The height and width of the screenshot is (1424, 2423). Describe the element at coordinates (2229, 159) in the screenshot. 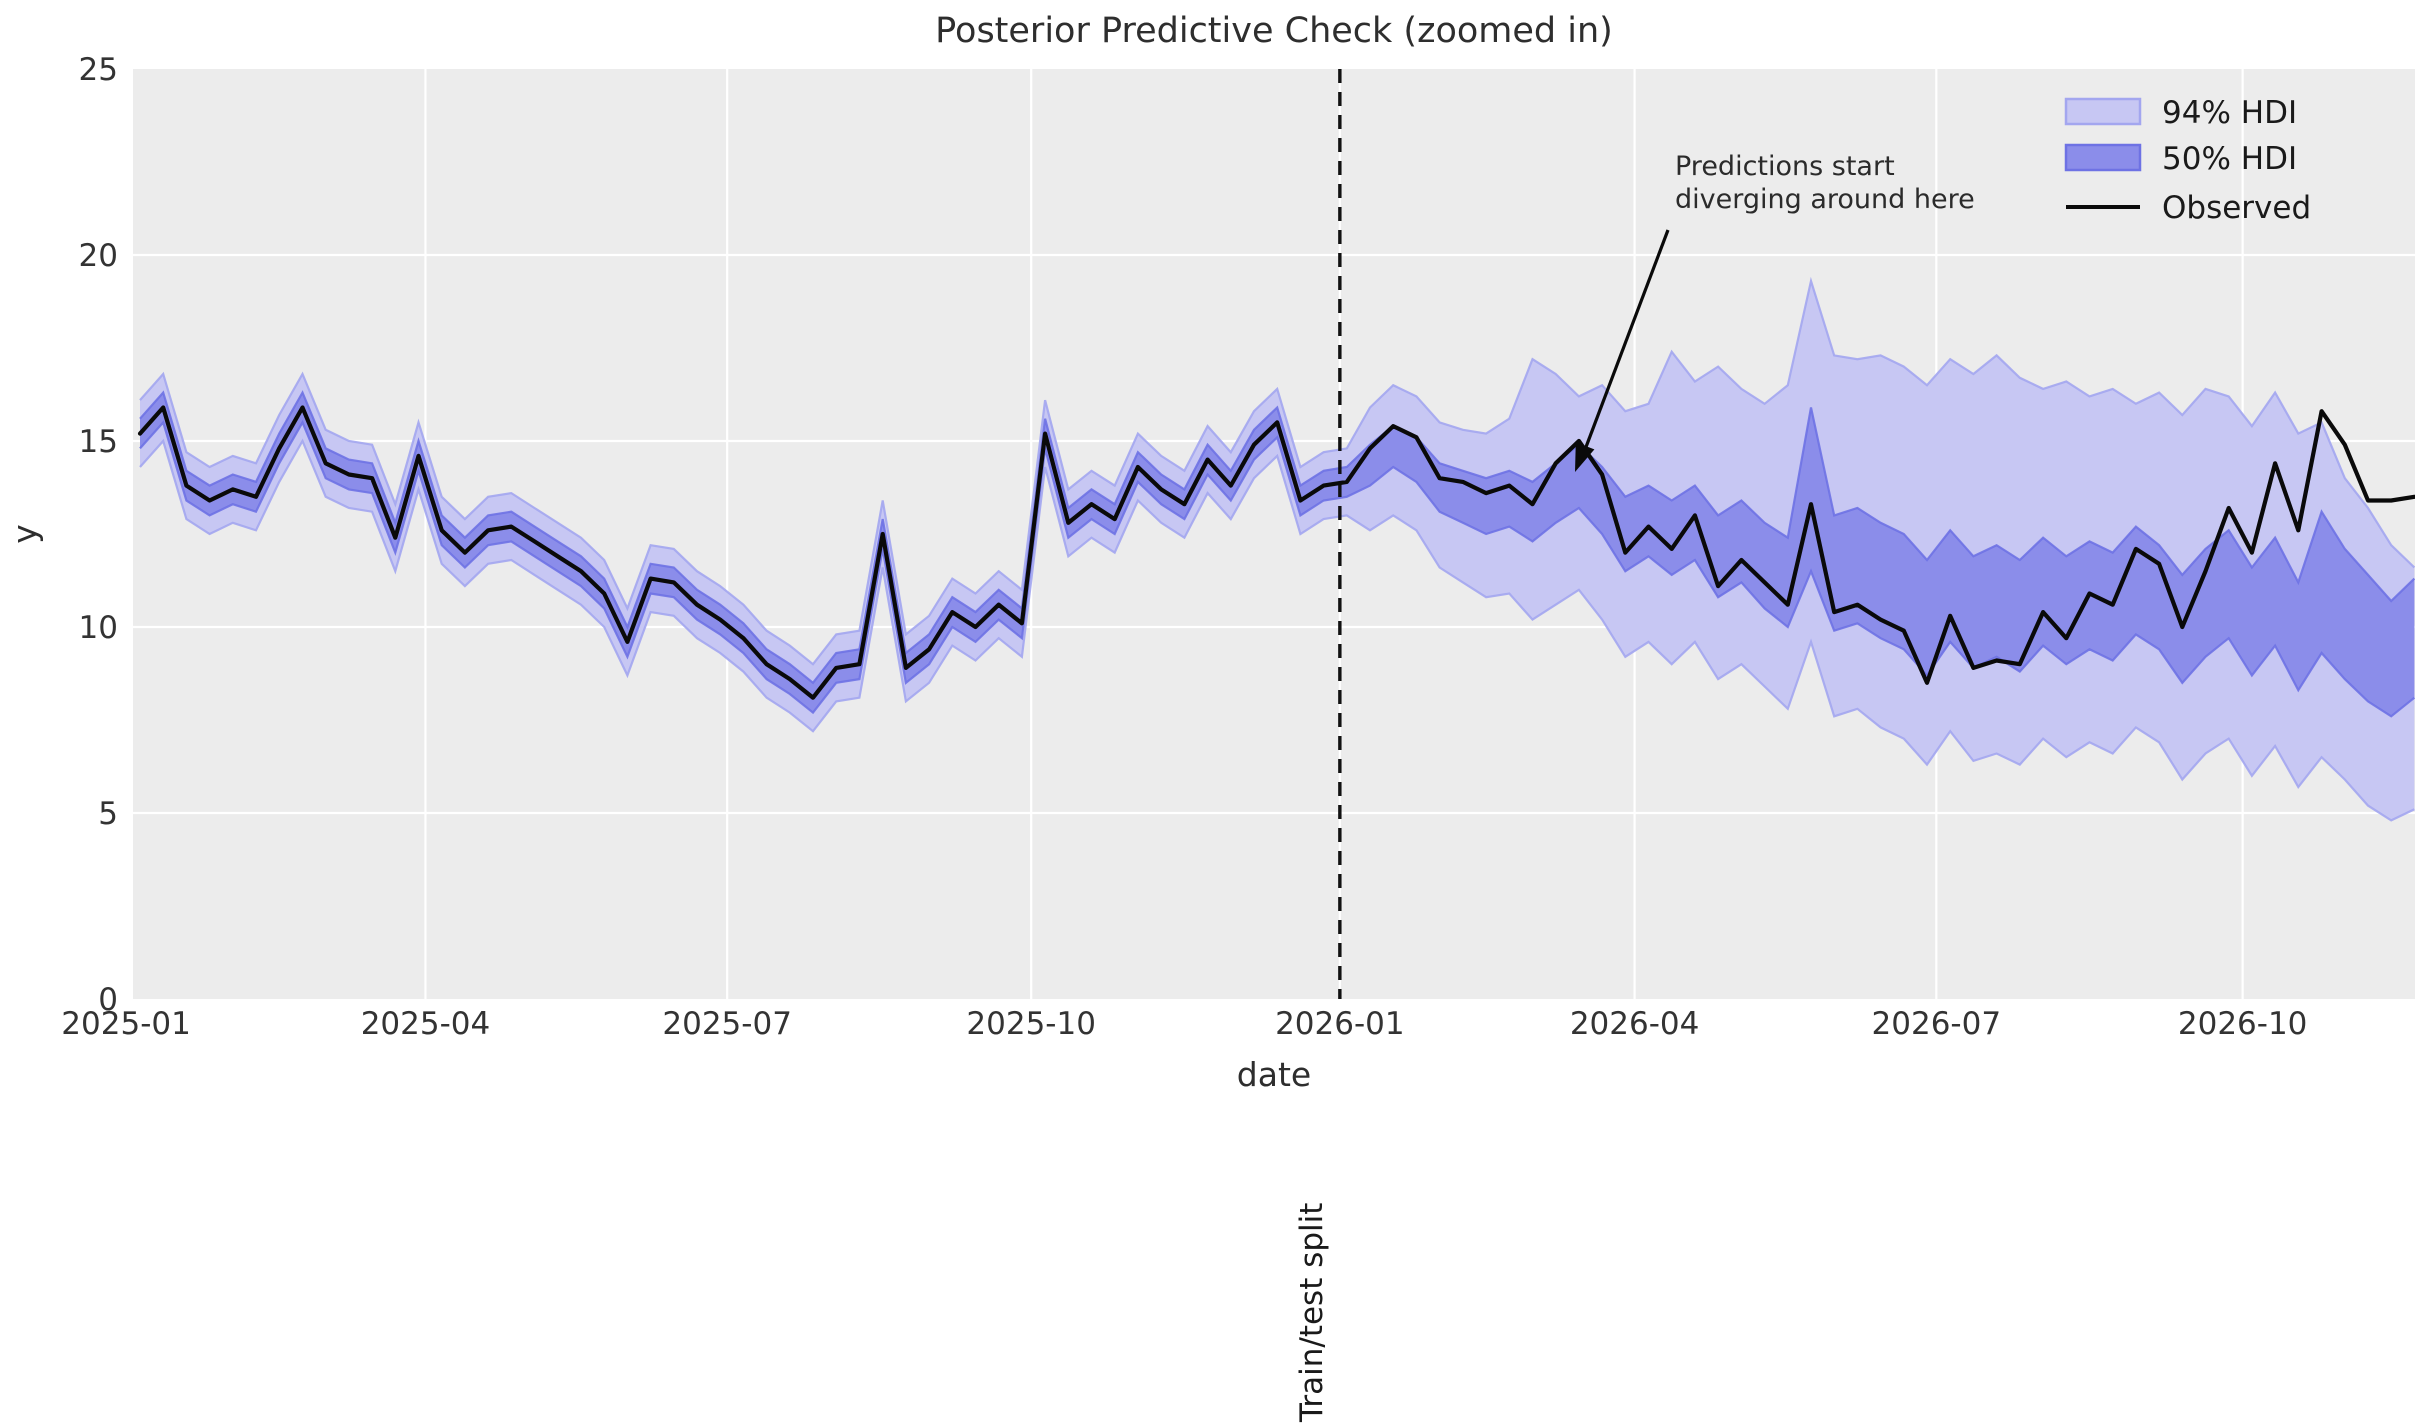

I see `legend-label-50-hdi: 50% HDI` at that location.